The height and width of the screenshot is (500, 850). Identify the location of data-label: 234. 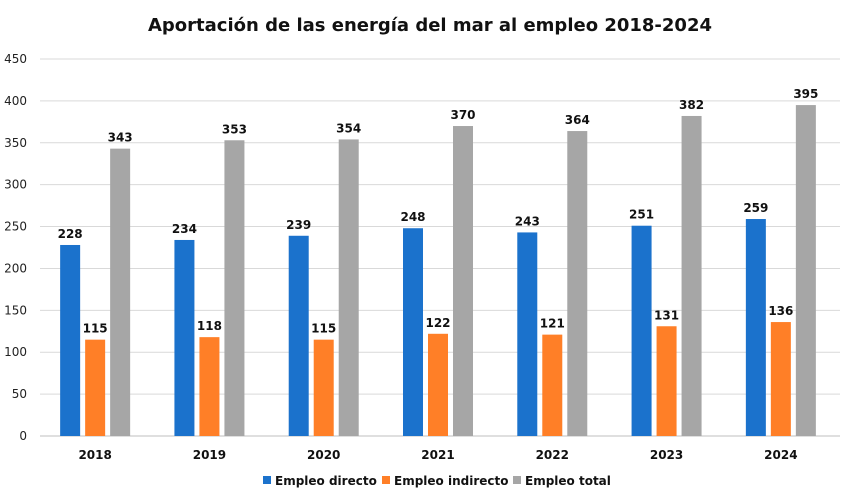
(184, 229).